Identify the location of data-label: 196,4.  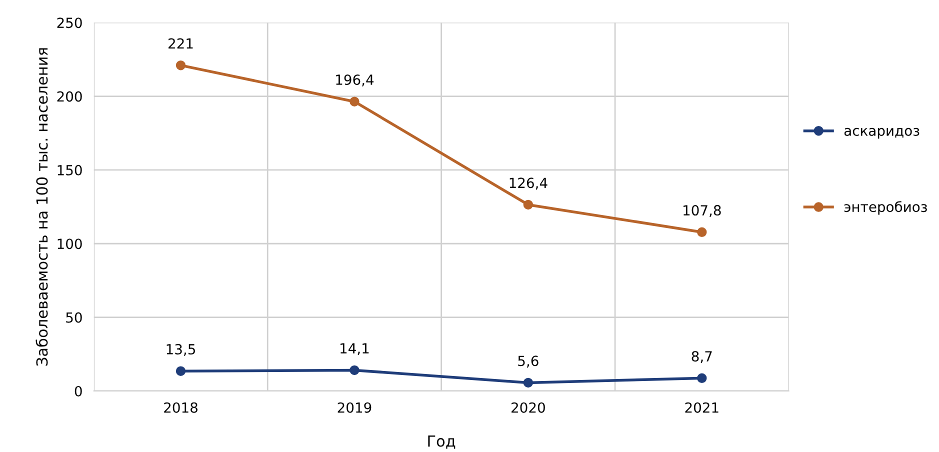
(355, 80).